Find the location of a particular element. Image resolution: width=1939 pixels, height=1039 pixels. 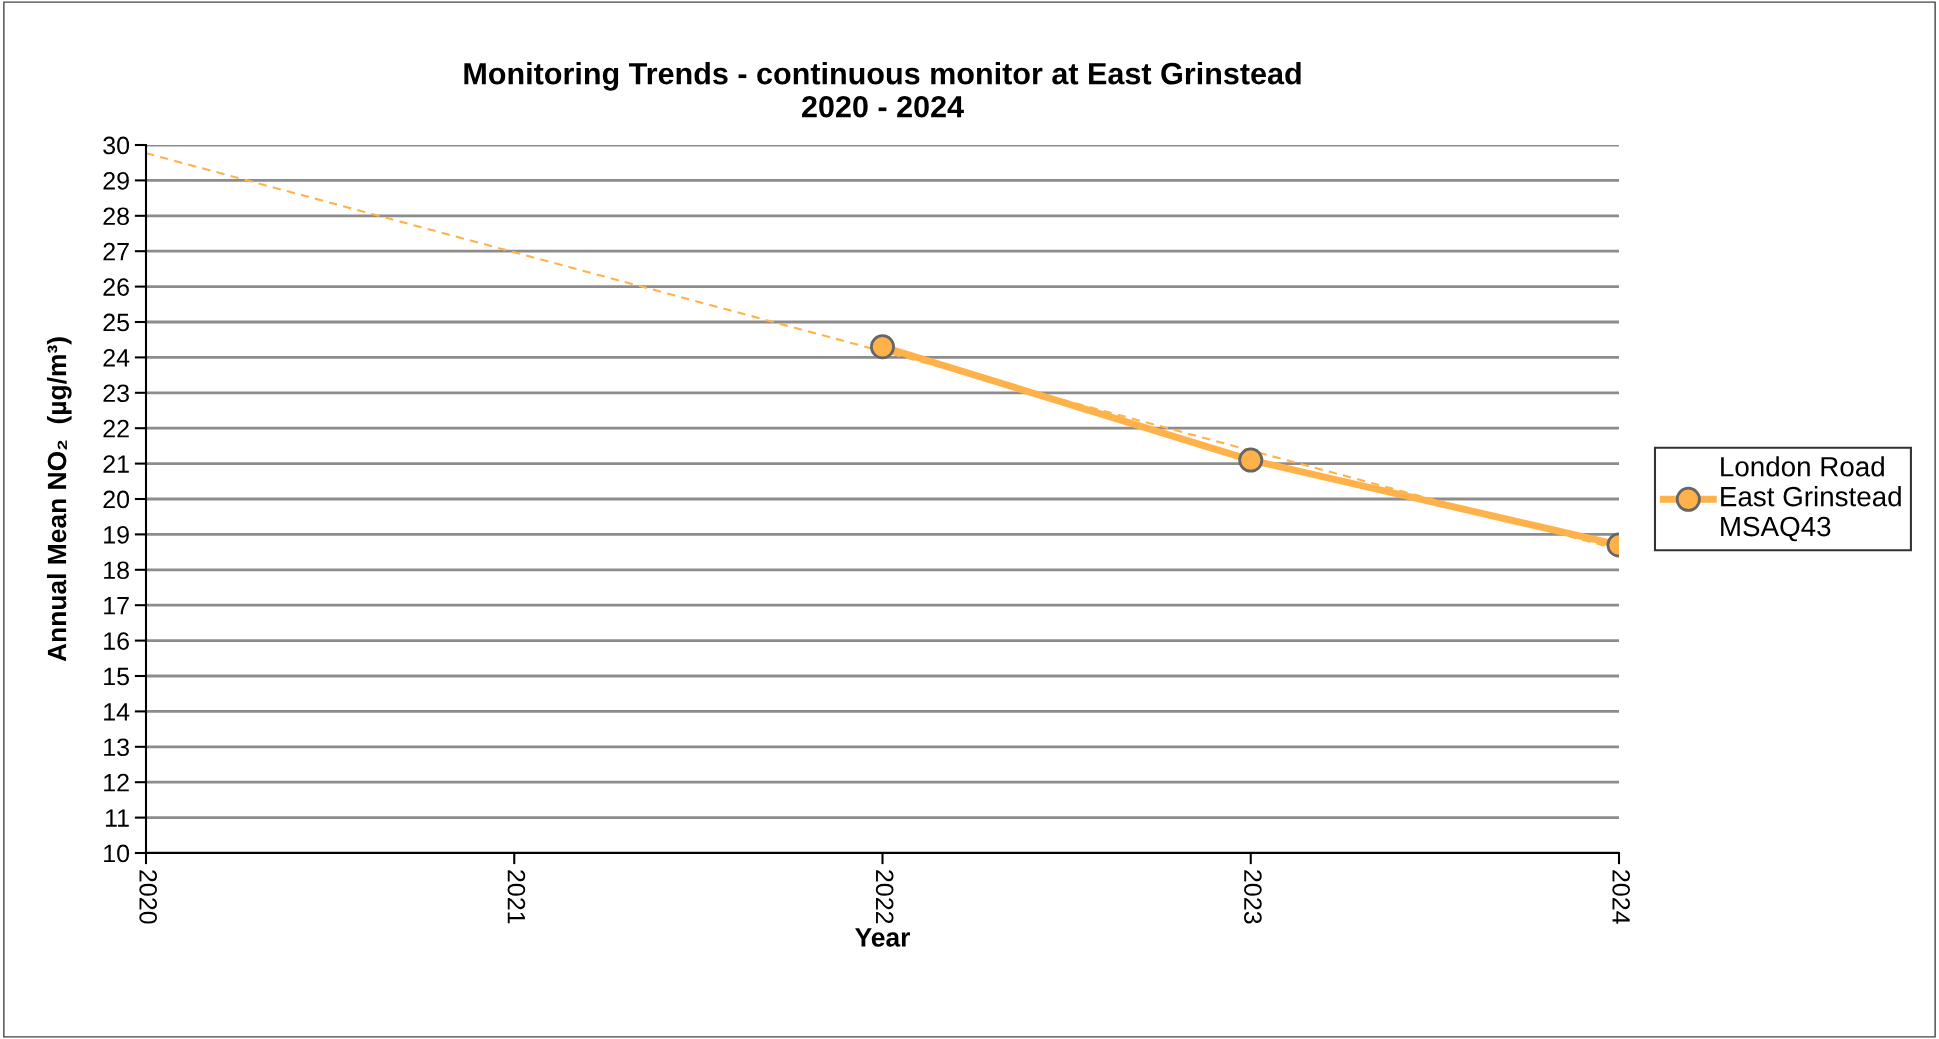

y-tick-label: 30 is located at coordinates (116, 145).